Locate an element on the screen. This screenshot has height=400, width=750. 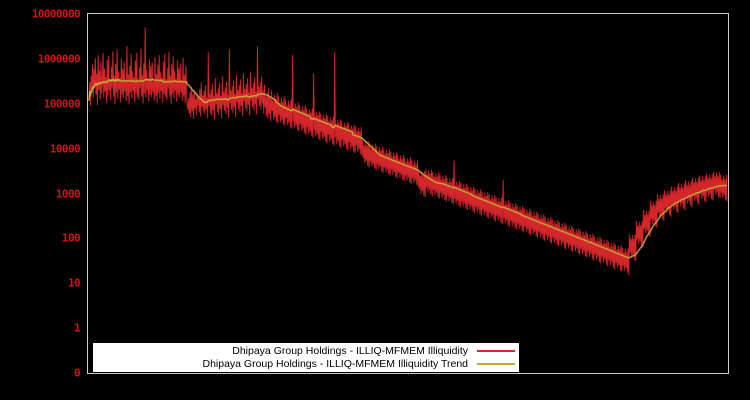
y-tick-label: 10000 is located at coordinates (65, 149).